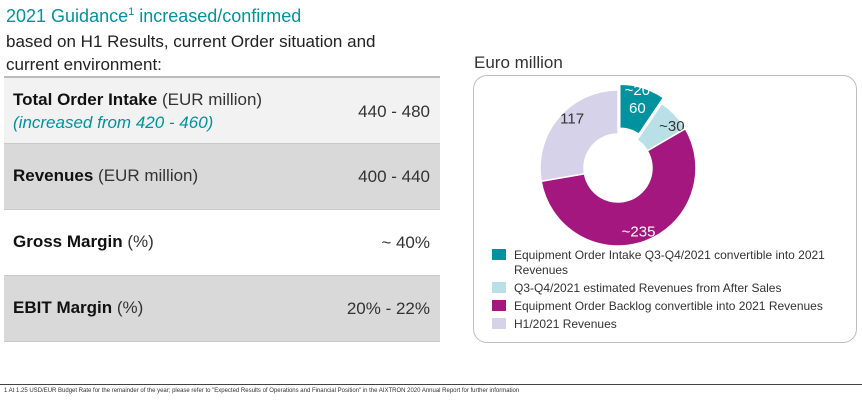  What do you see at coordinates (222, 77) in the screenshot?
I see `table-top-divider` at bounding box center [222, 77].